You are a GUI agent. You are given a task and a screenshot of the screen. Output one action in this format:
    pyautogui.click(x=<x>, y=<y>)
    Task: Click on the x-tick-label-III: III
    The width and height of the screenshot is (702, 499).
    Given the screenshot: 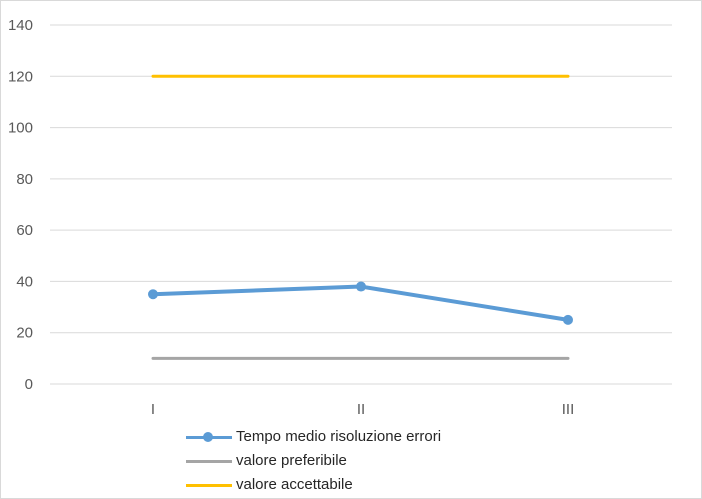 What is the action you would take?
    pyautogui.click(x=568, y=409)
    